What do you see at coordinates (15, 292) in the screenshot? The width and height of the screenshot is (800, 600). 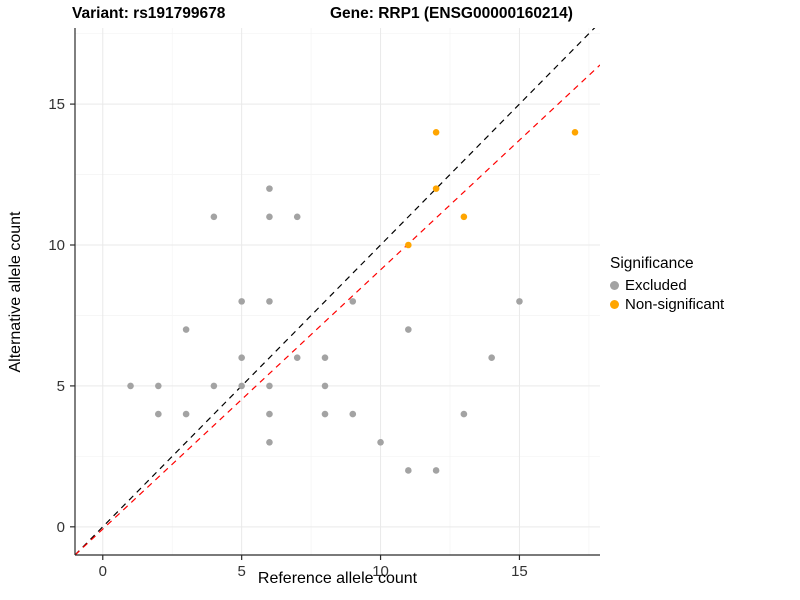 I see `y-axis-label: Alternative allele count` at bounding box center [15, 292].